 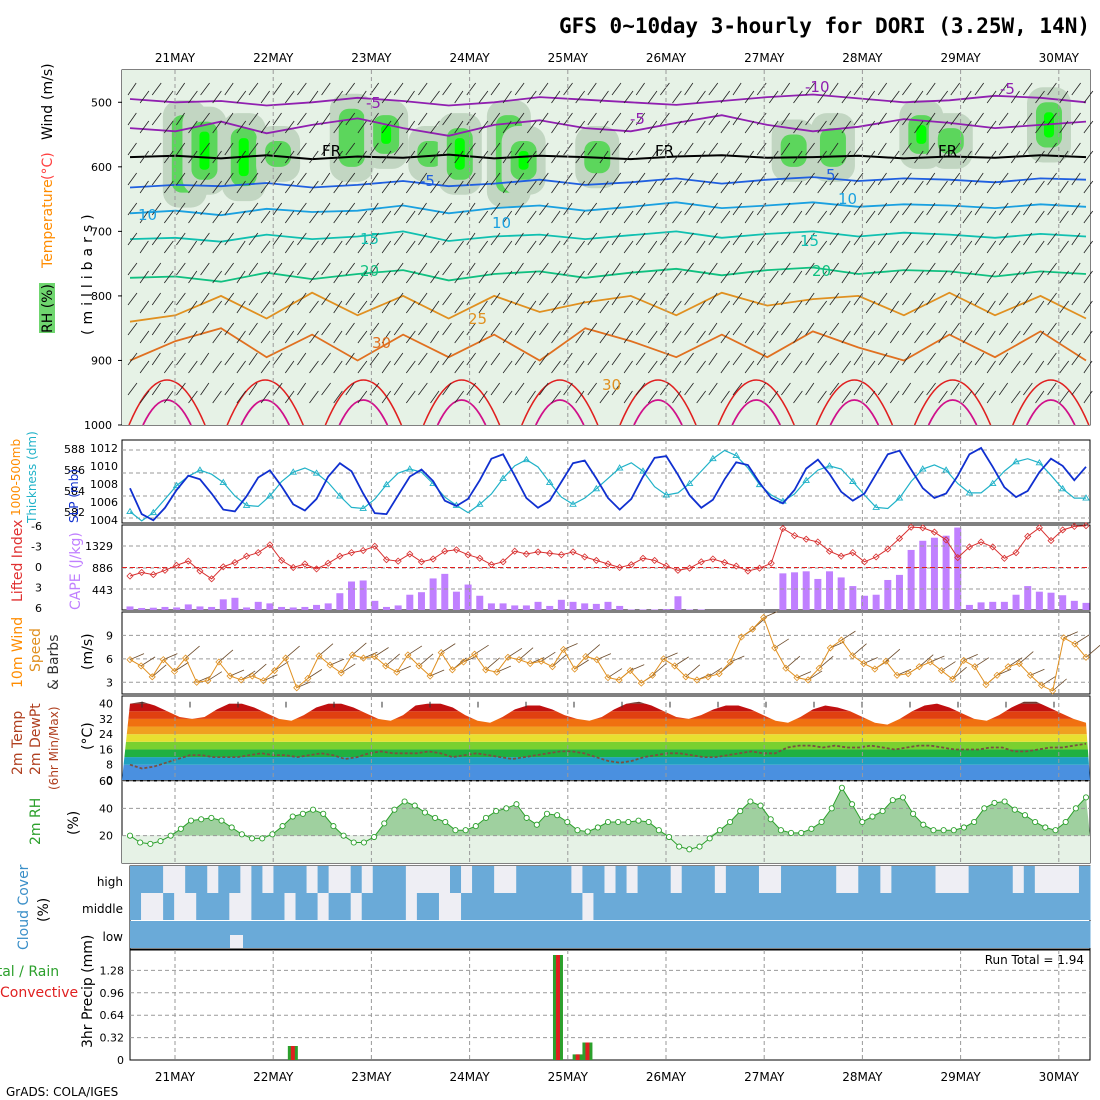 What do you see at coordinates (76, 571) in the screenshot?
I see `cape-label: CAPE (J/kg)` at bounding box center [76, 571].